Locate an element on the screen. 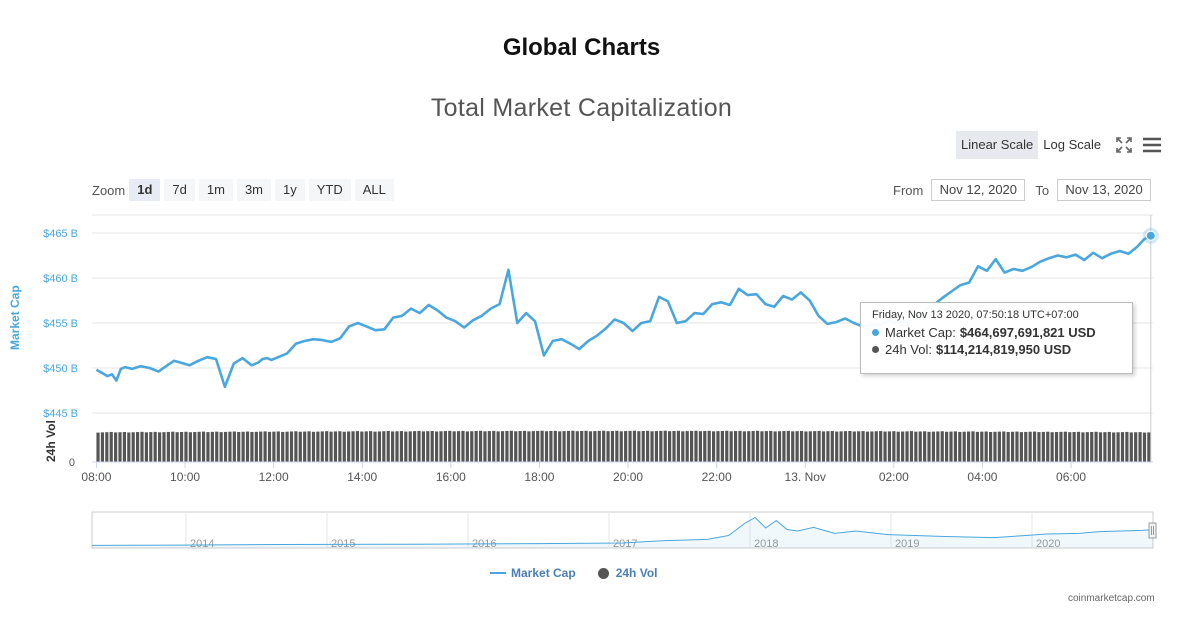  volume-tick-label: 0 is located at coordinates (72, 463).